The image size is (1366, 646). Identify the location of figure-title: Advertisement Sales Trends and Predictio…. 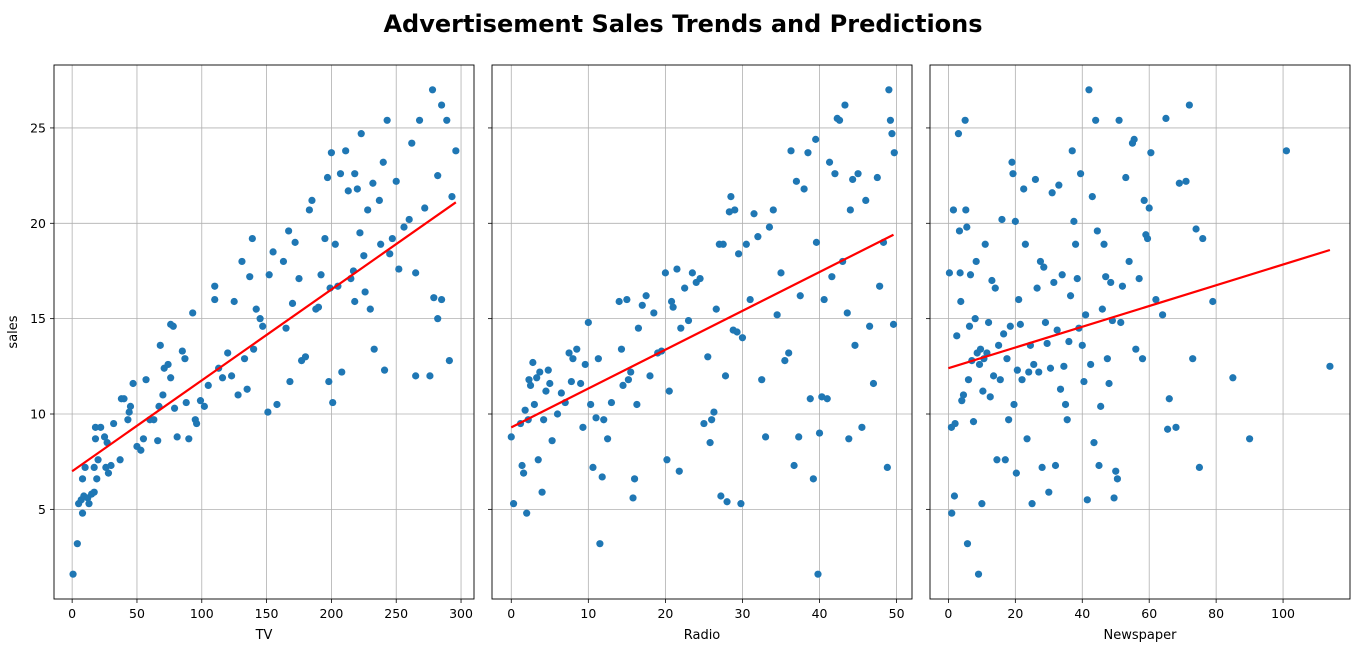
(682, 24).